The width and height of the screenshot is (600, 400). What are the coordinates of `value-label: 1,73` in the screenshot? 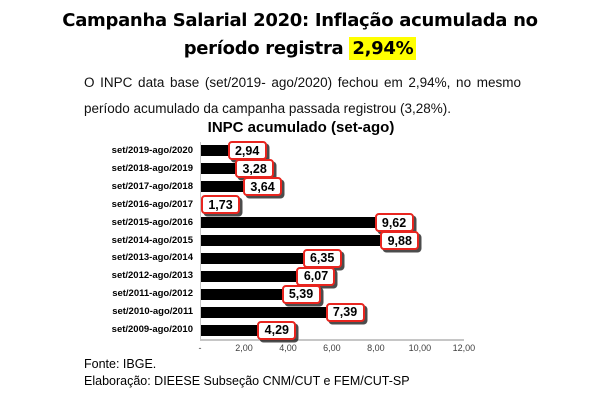 It's located at (221, 205).